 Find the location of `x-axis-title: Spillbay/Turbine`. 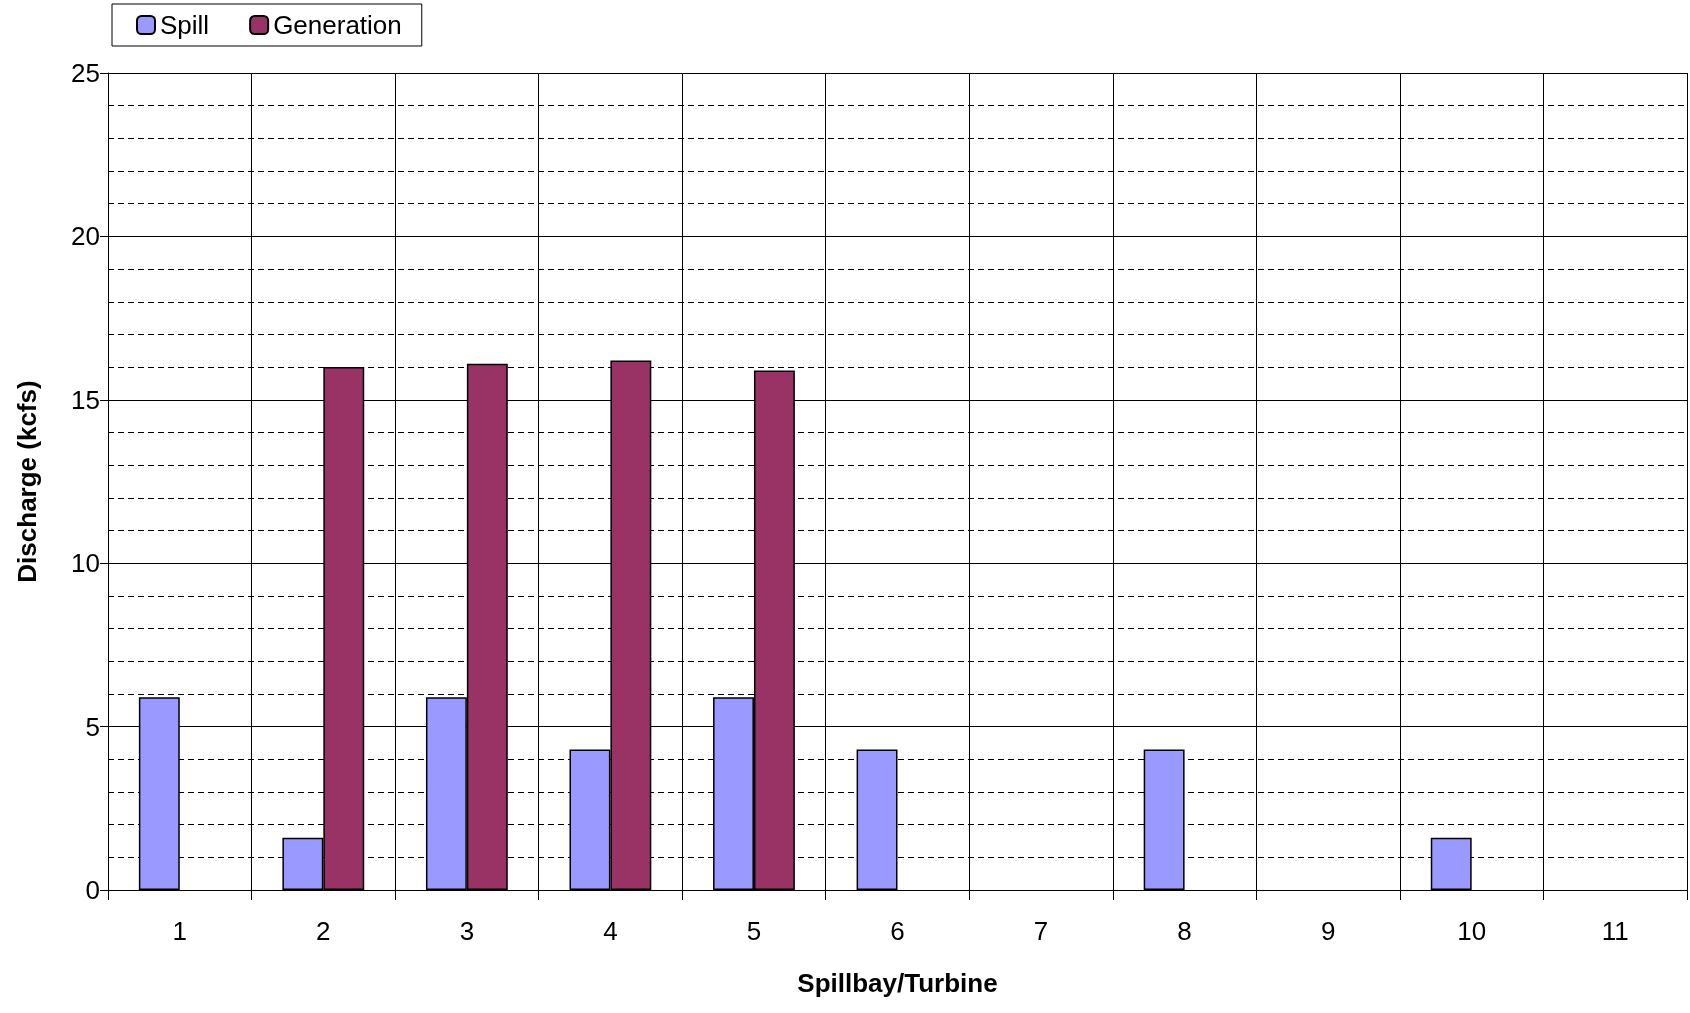

x-axis-title: Spillbay/Turbine is located at coordinates (897, 983).